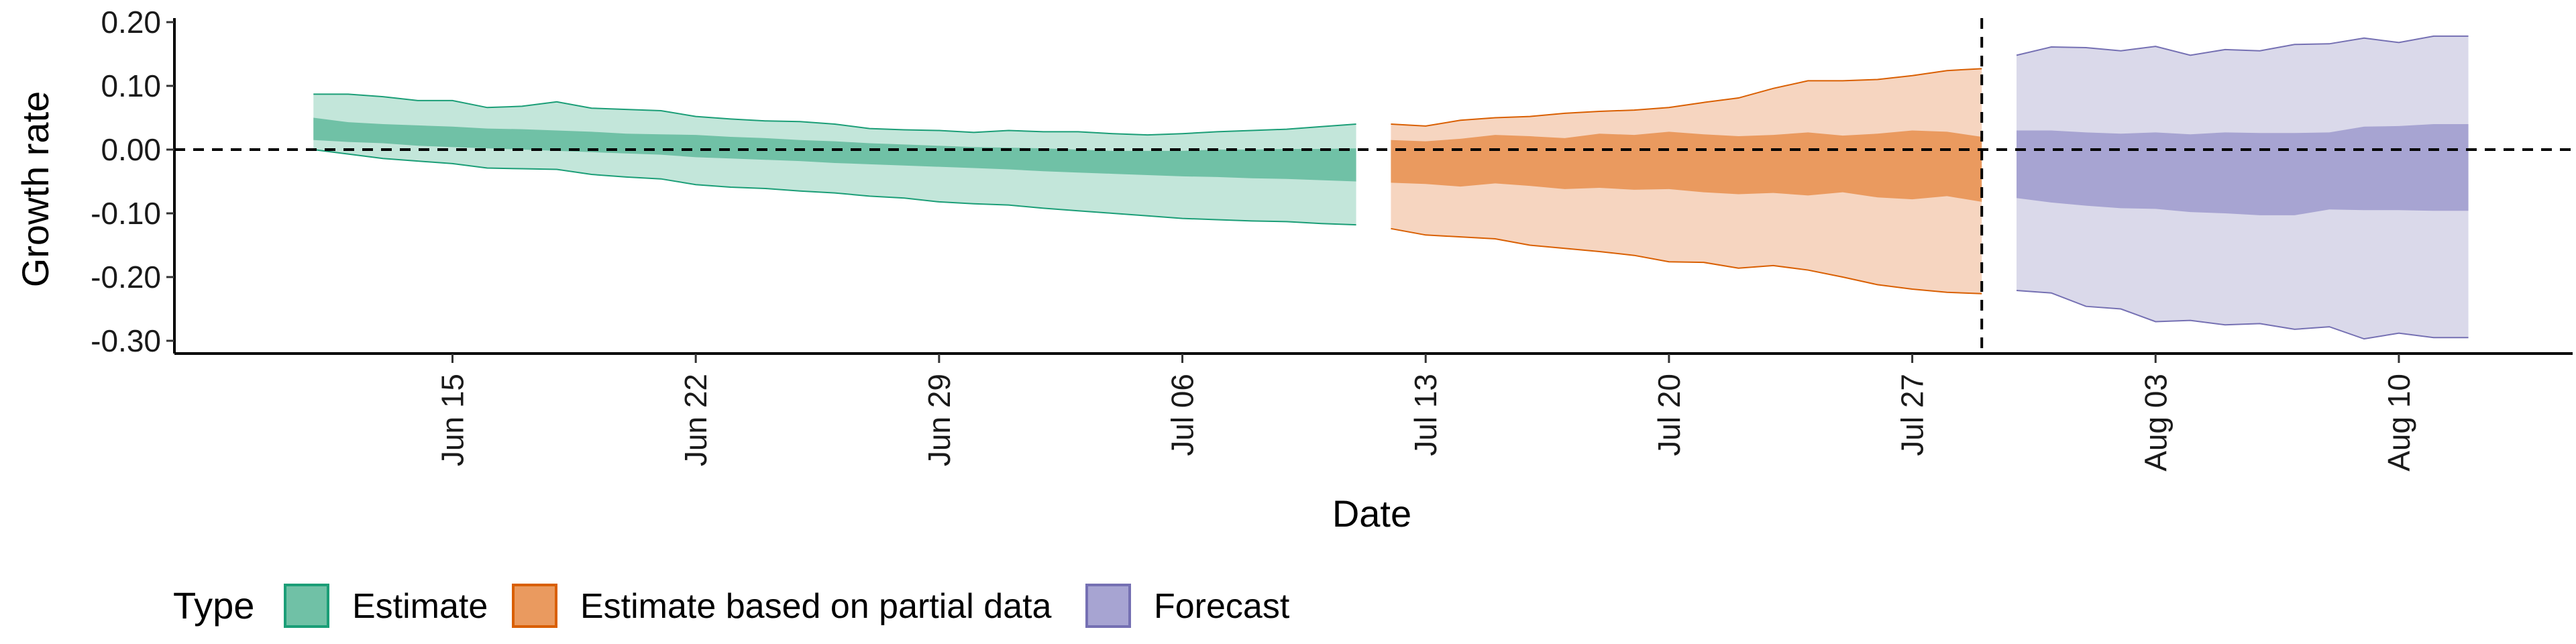  Describe the element at coordinates (2155, 423) in the screenshot. I see `x-tick-label: Aug 03` at that location.